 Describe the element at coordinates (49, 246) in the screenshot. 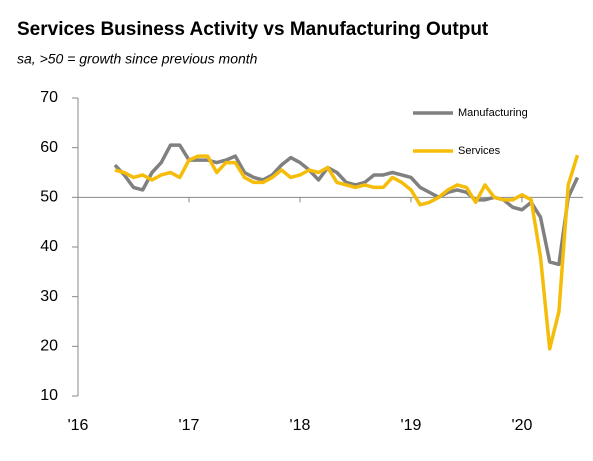

I see `y-tick-label: 40` at that location.